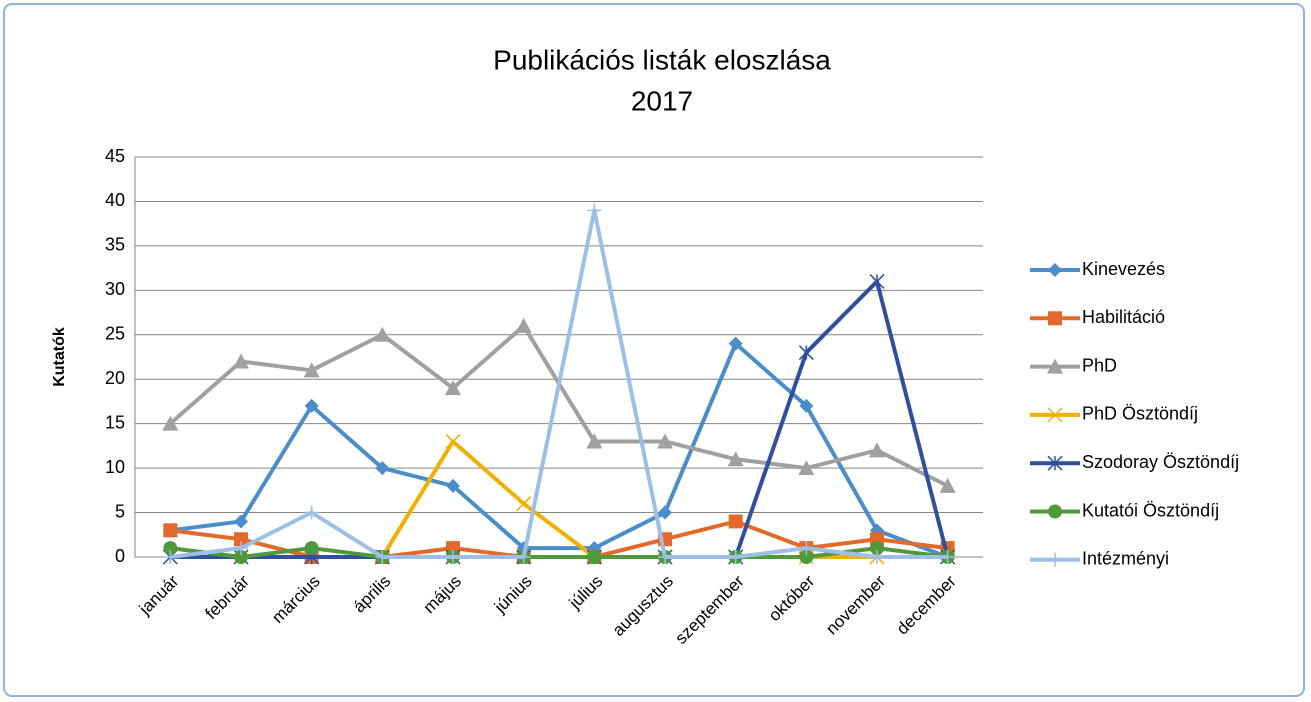 Image resolution: width=1311 pixels, height=702 pixels. Describe the element at coordinates (1160, 462) in the screenshot. I see `legend-label: Szodoray Ösztöndíj` at that location.